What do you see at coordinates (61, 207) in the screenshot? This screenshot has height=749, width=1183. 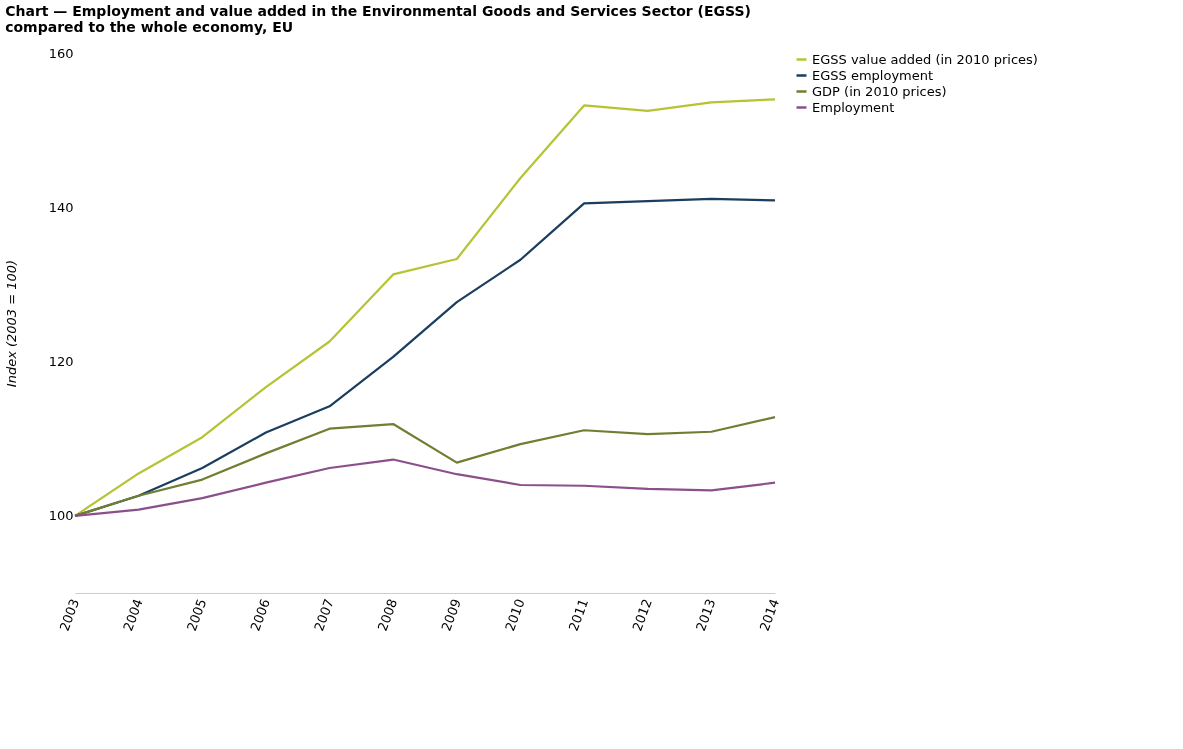 I see `y-tick-label: 140` at bounding box center [61, 207].